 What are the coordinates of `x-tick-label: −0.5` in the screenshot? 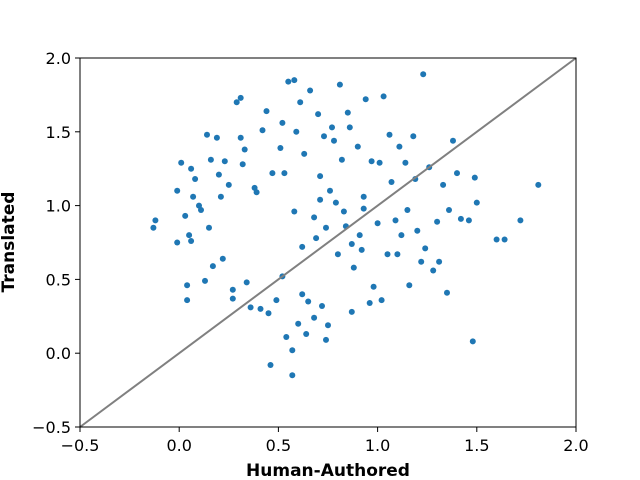 It's located at (80, 445).